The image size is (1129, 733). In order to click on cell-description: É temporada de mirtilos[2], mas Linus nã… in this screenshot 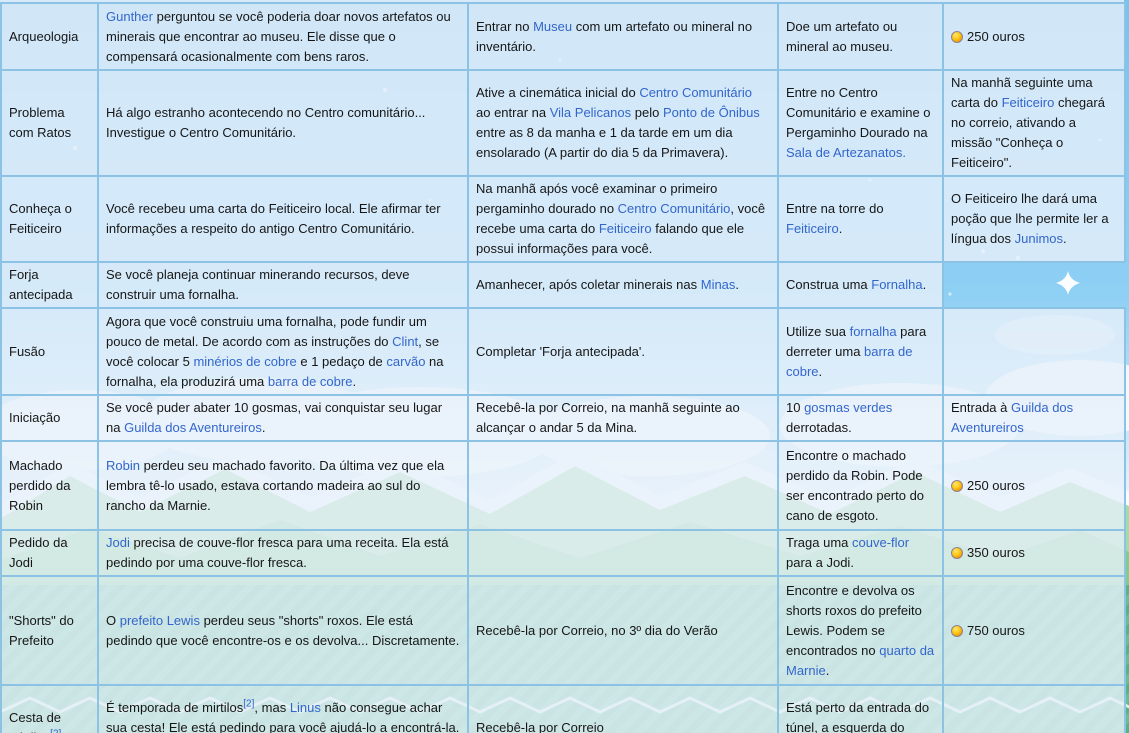, I will do `click(283, 708)`.